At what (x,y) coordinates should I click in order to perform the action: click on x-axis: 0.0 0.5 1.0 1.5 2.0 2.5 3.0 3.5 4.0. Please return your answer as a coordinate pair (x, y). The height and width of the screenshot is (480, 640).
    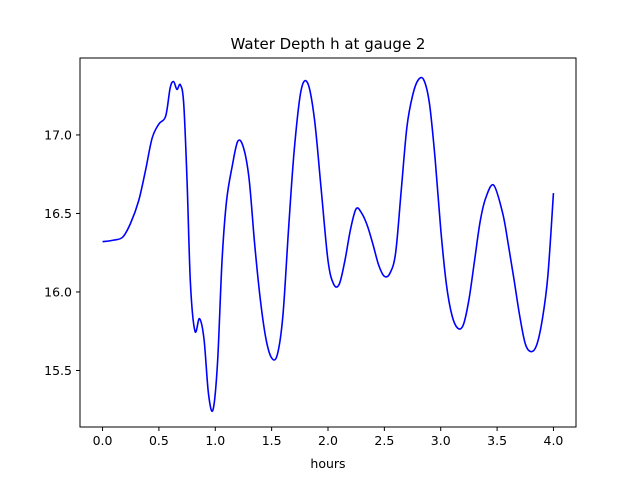
    Looking at the image, I should click on (328, 437).